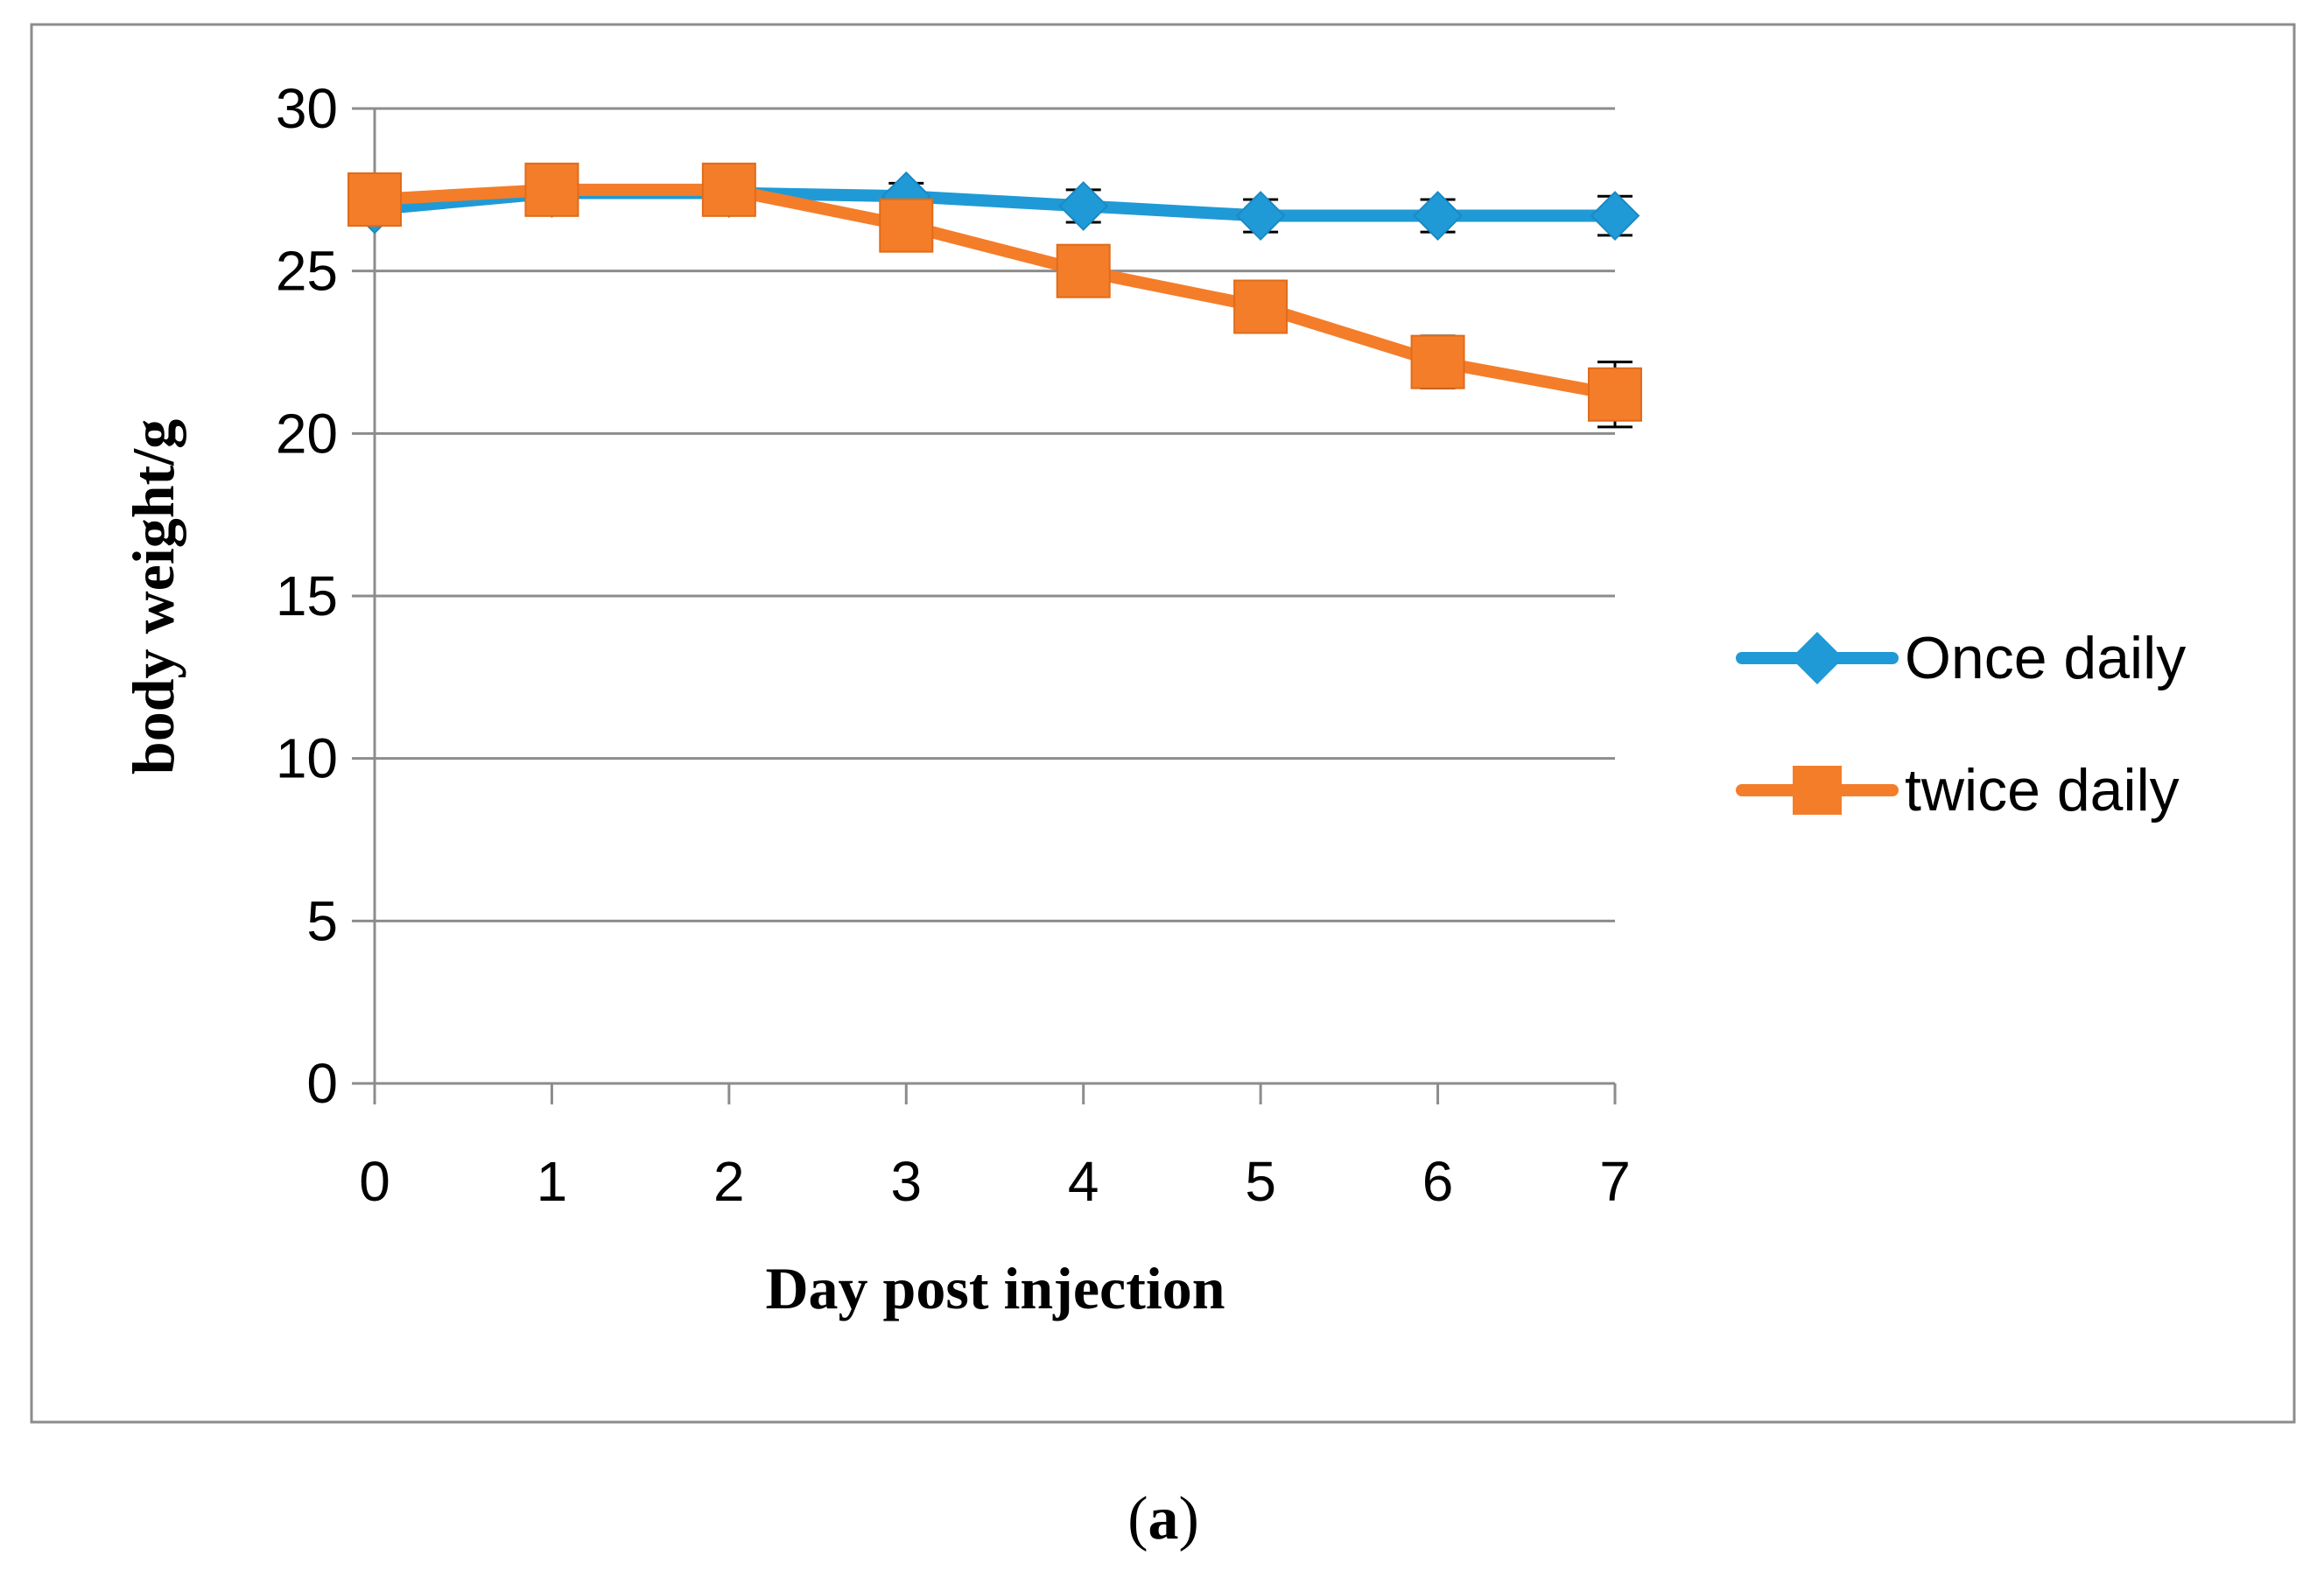 The height and width of the screenshot is (1584, 2324). I want to click on series-line-twice-daily, so click(995, 292).